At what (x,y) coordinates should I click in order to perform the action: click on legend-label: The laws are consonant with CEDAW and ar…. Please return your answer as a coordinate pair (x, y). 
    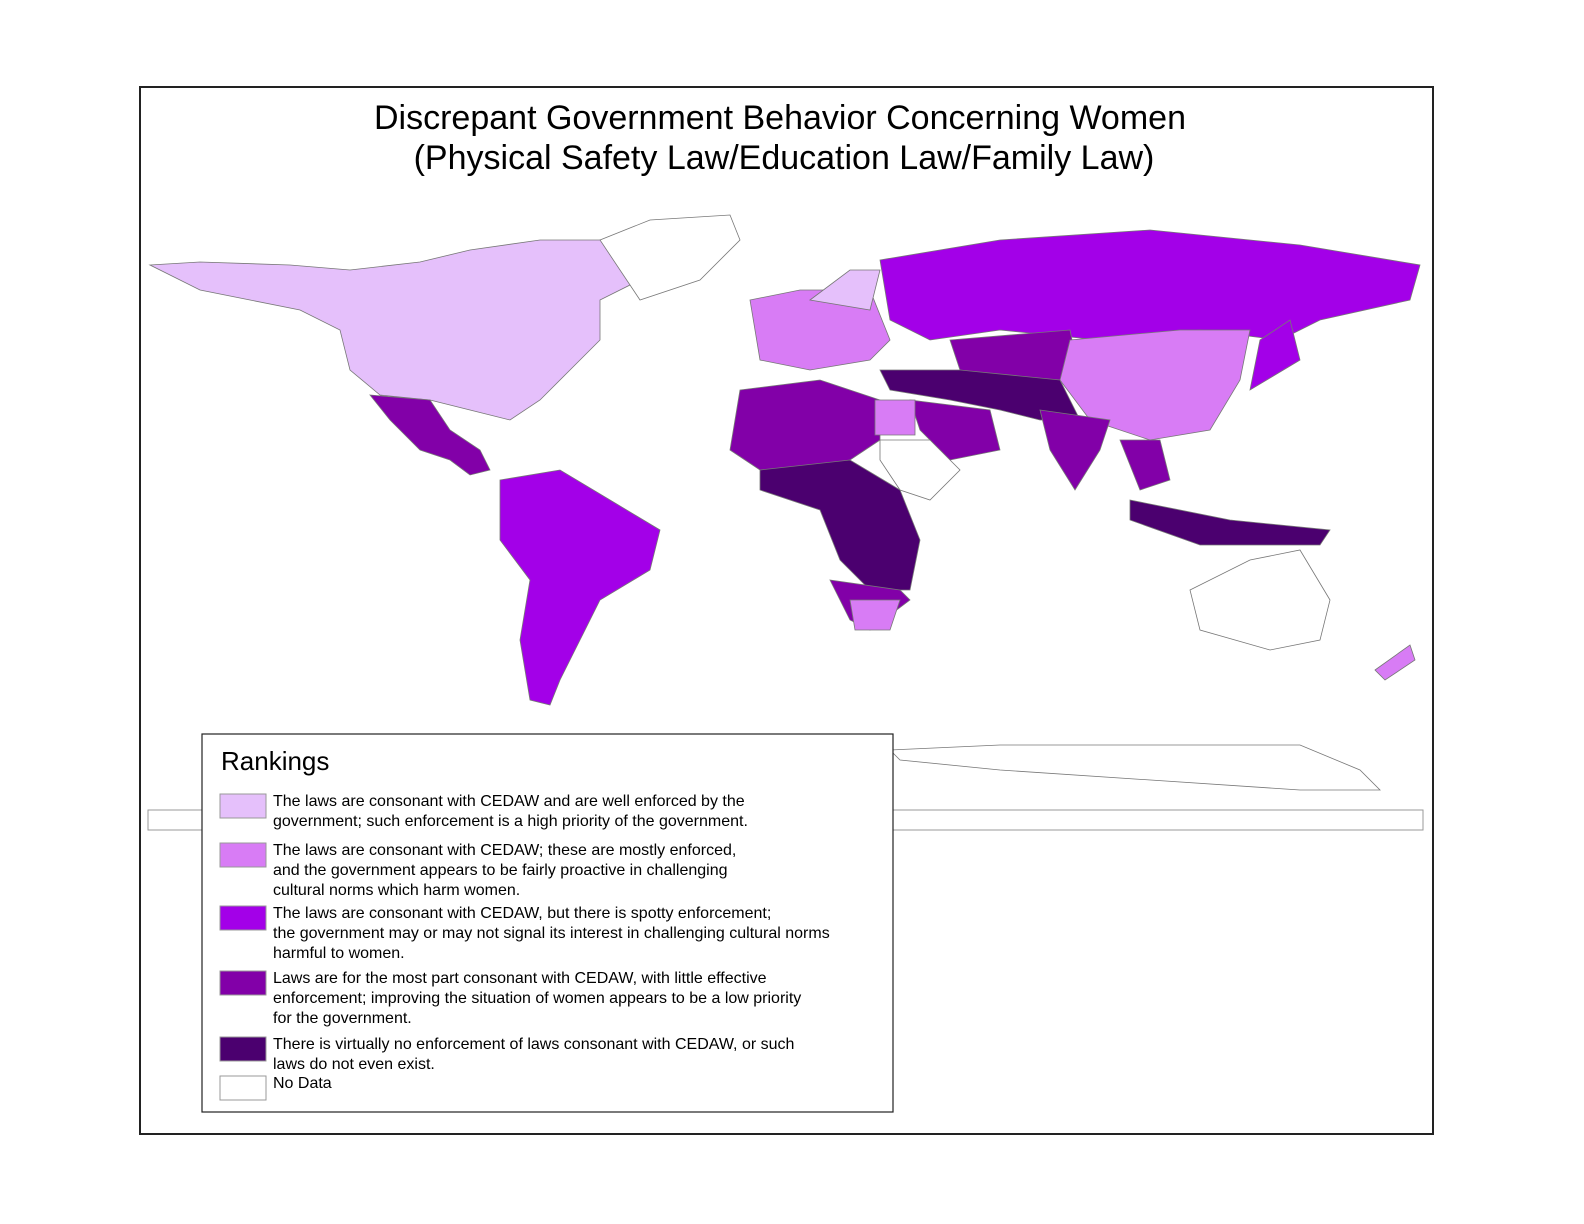
    Looking at the image, I should click on (509, 801).